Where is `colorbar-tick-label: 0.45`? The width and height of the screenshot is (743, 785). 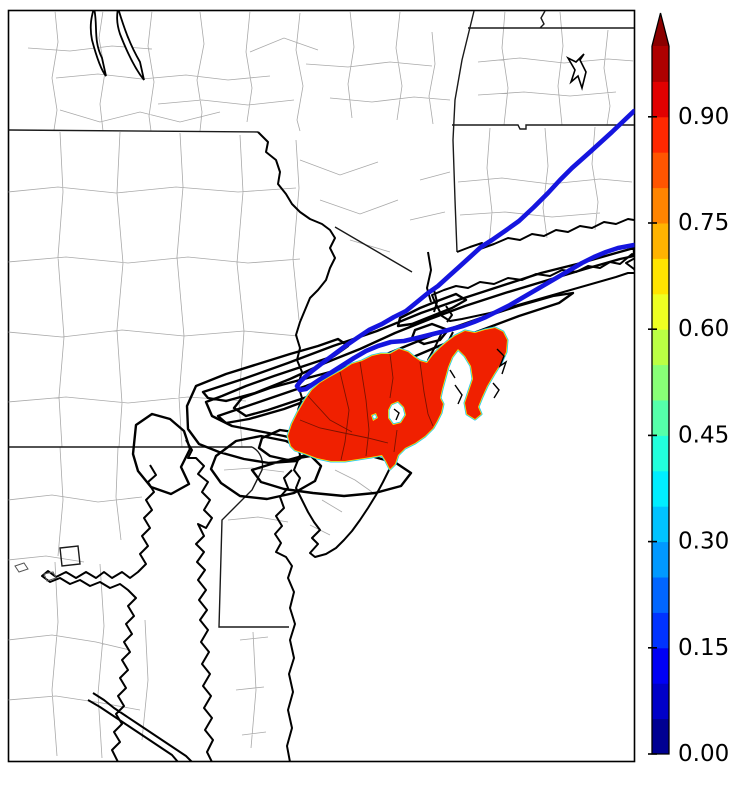
colorbar-tick-label: 0.45 is located at coordinates (703, 435).